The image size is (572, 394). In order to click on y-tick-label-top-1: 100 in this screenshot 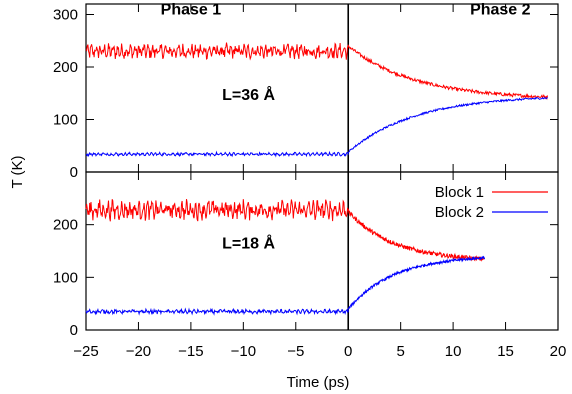, I will do `click(65, 120)`.